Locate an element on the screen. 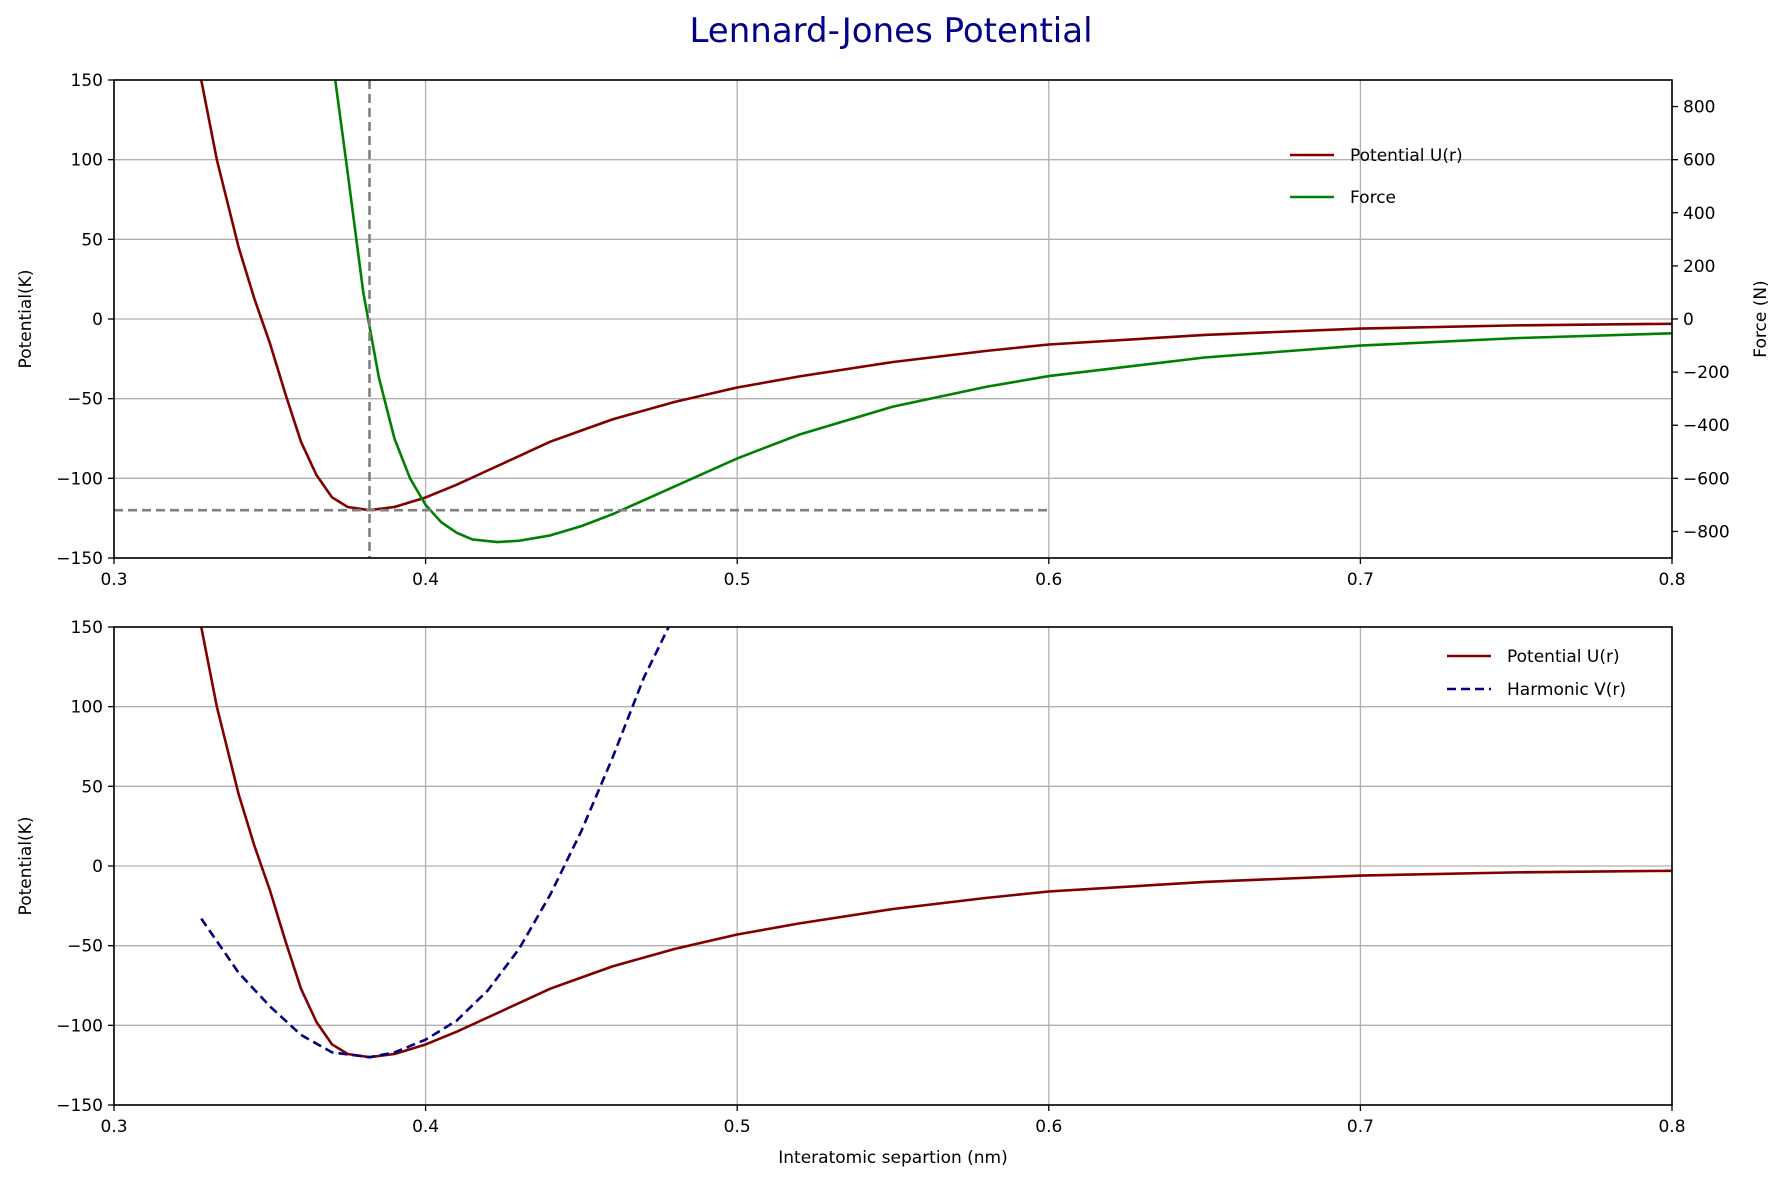  figure-title: Lennard-Jones Potential is located at coordinates (890, 31).